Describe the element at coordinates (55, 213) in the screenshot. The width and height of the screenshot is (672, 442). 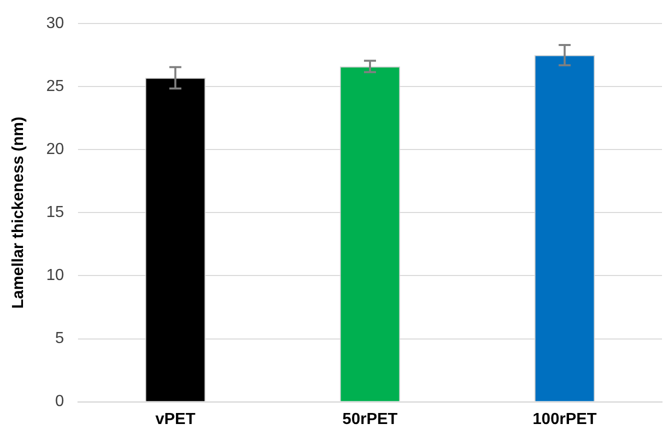
I see `y-tick-label: 15` at that location.